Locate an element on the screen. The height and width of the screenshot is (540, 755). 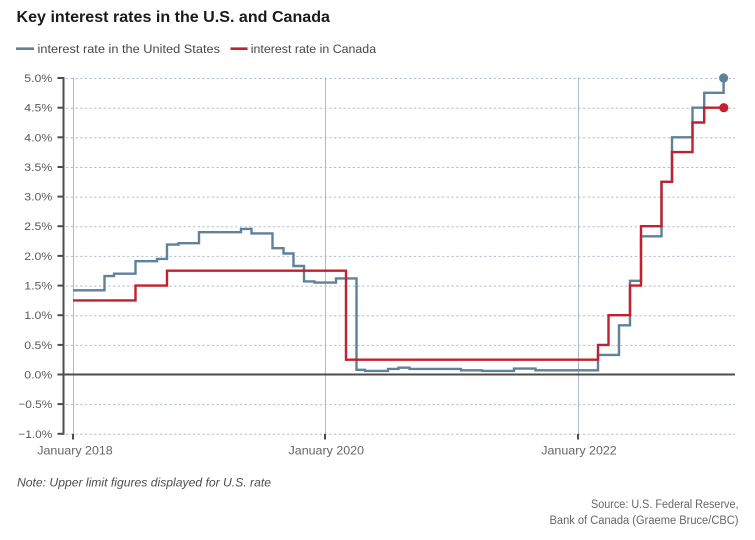
svg-text: interest rate in Canada is located at coordinates (313, 49).